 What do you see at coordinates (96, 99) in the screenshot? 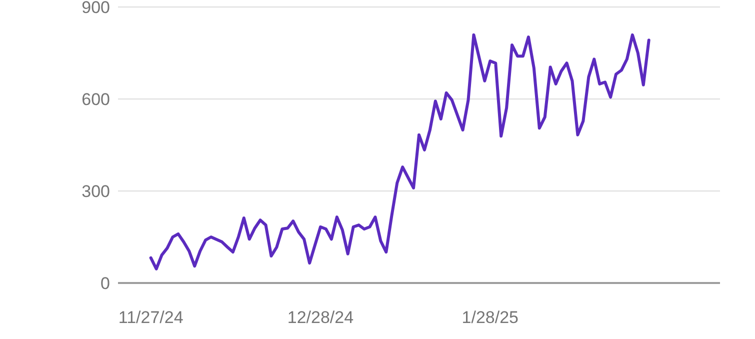
I see `y-tick-label: 600` at bounding box center [96, 99].